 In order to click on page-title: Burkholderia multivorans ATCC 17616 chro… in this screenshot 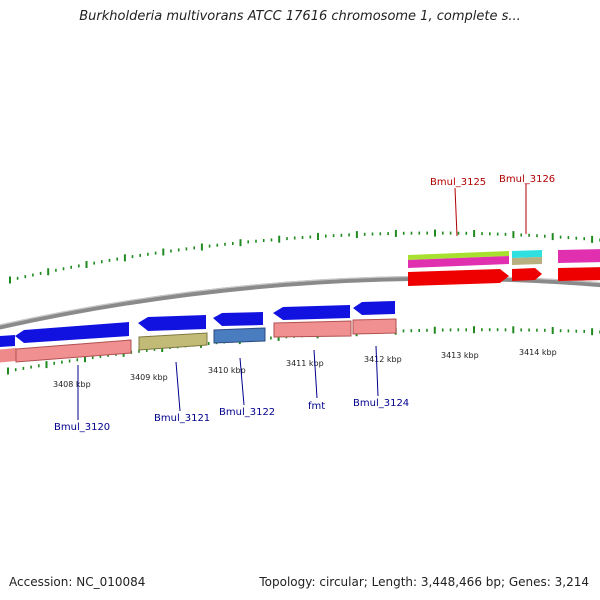, I will do `click(300, 16)`.